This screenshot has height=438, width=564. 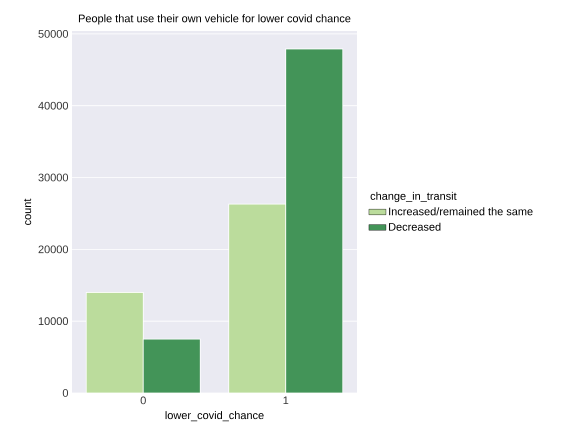 I want to click on y-tick-label: 30000, so click(x=53, y=178).